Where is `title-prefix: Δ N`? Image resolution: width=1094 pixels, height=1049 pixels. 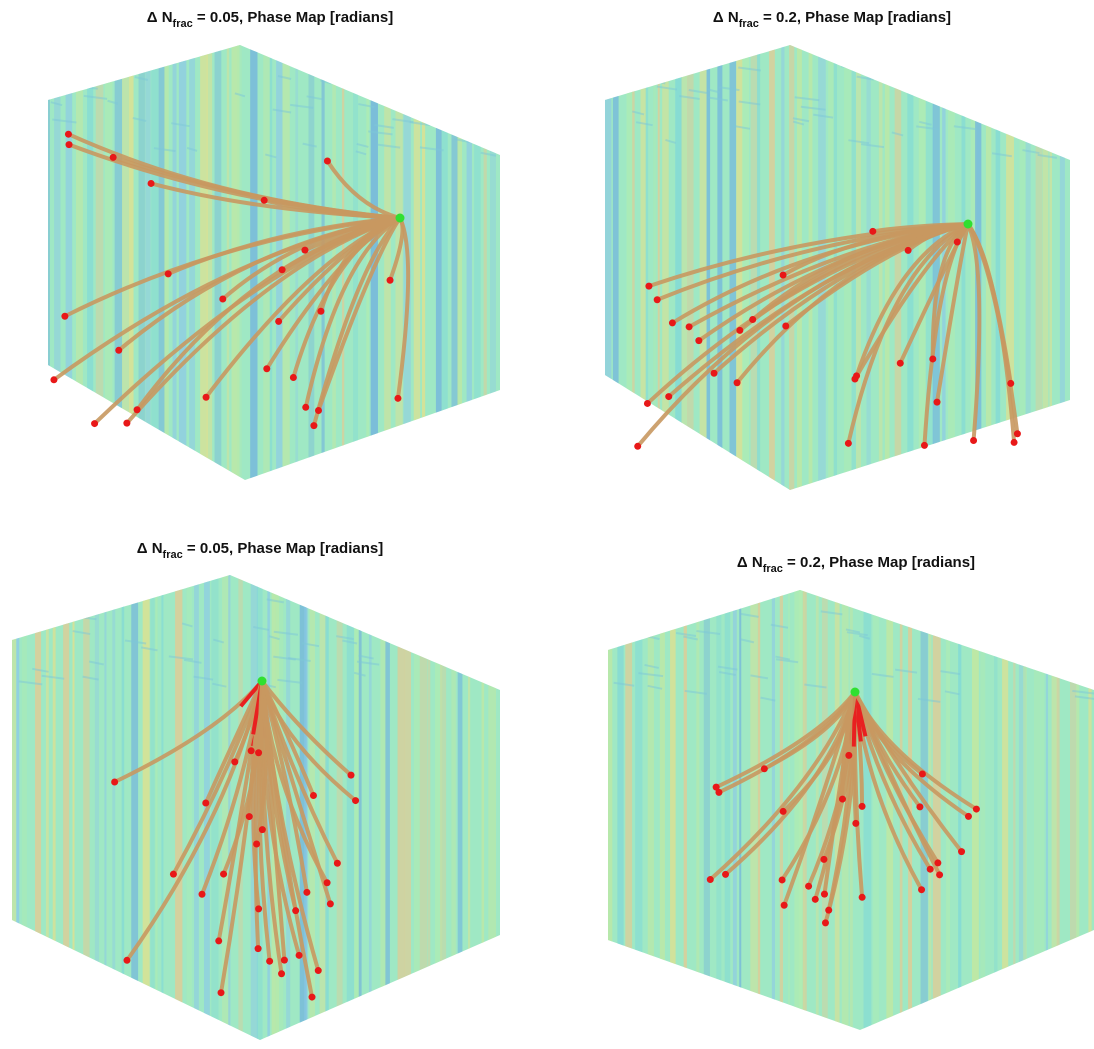
title-prefix: Δ N is located at coordinates (150, 548).